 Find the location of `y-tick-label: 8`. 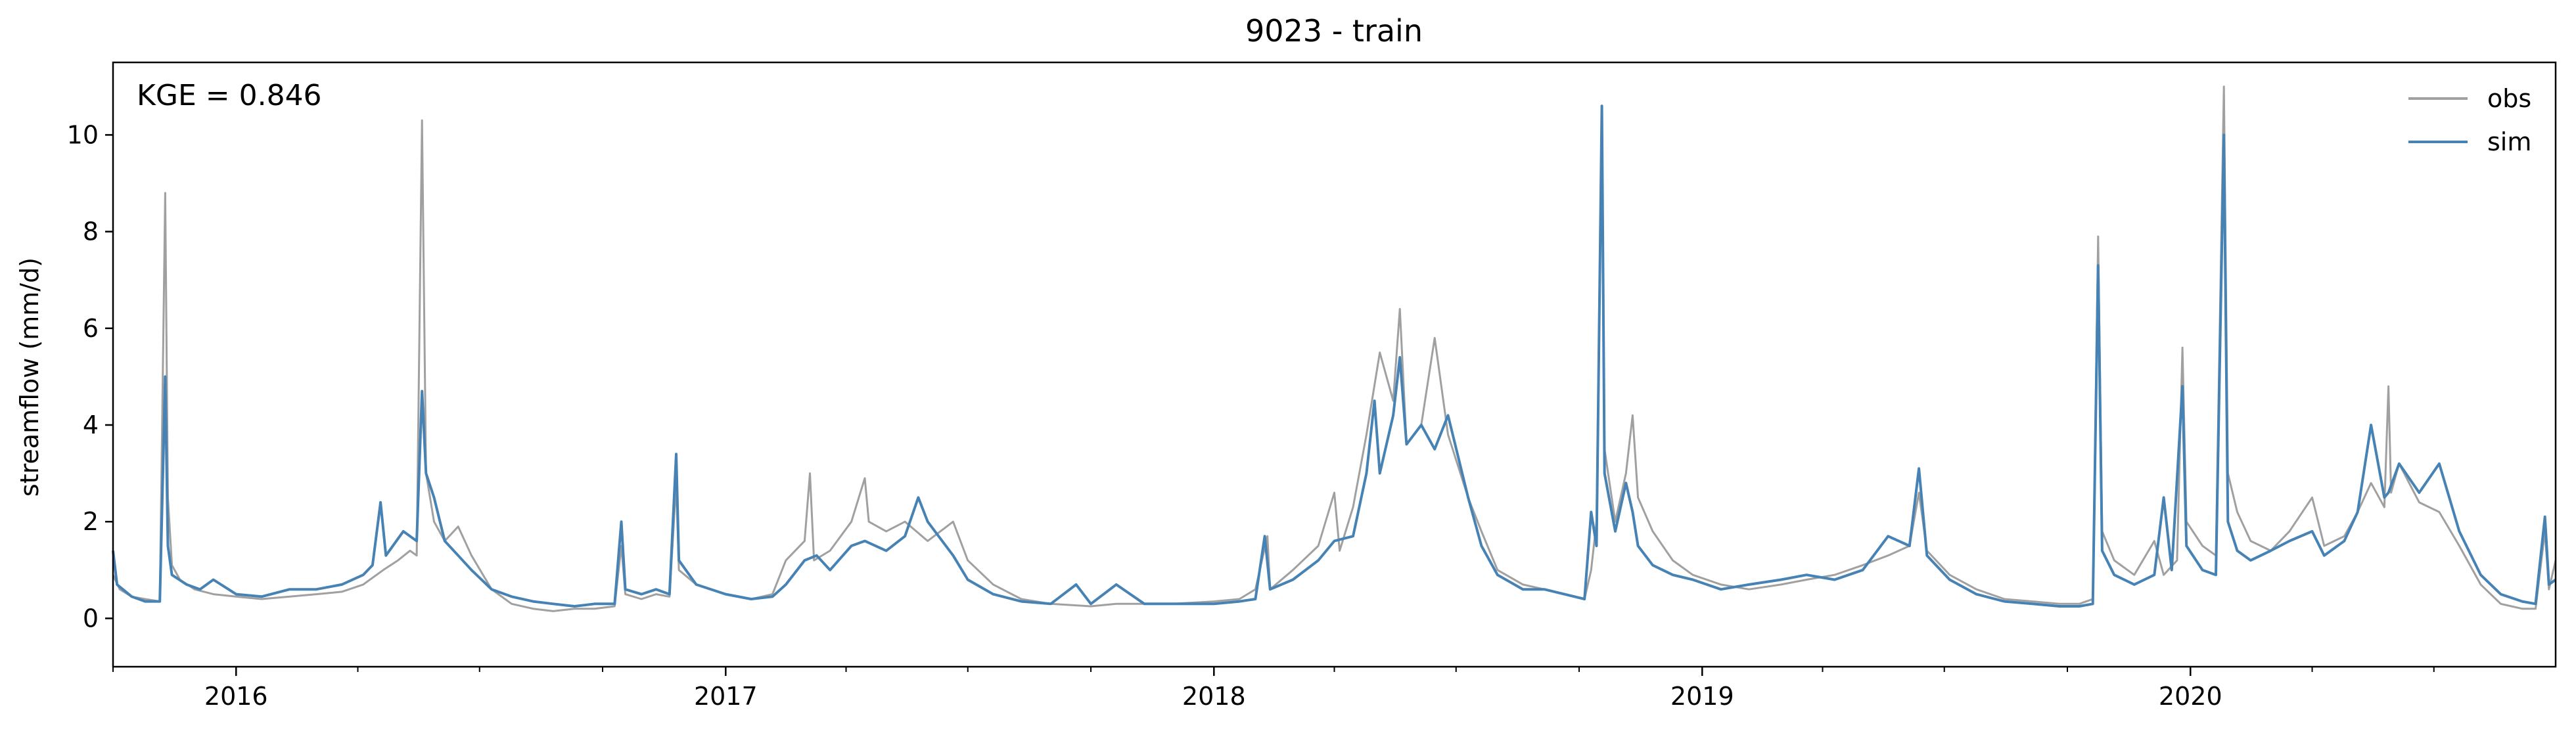

y-tick-label: 8 is located at coordinates (91, 231).